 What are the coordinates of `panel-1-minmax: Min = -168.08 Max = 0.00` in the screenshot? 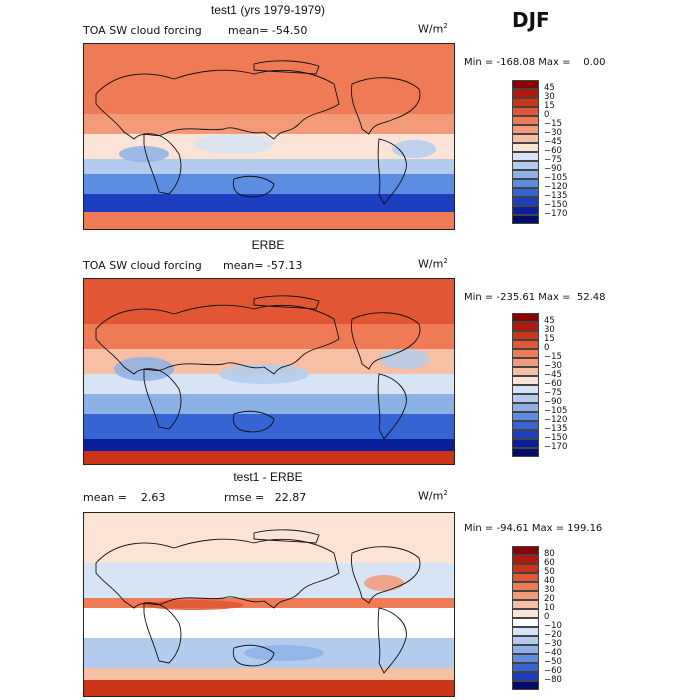 It's located at (535, 62).